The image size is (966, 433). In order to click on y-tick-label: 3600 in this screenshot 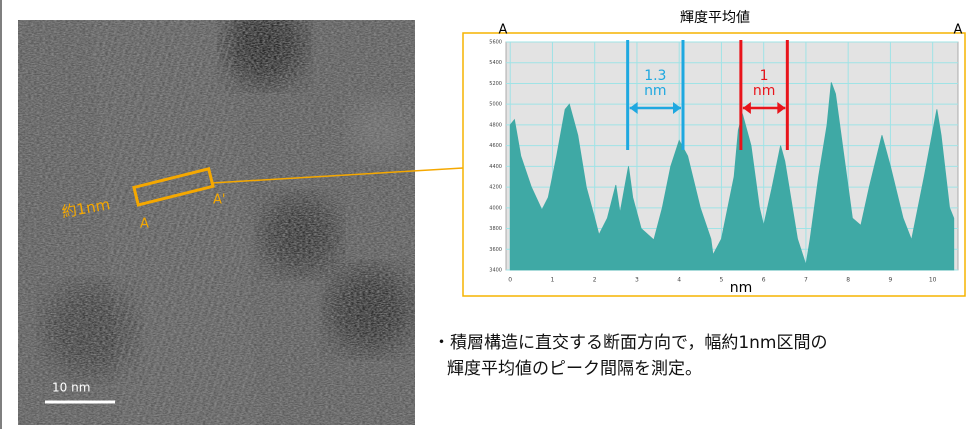, I will do `click(495, 250)`.